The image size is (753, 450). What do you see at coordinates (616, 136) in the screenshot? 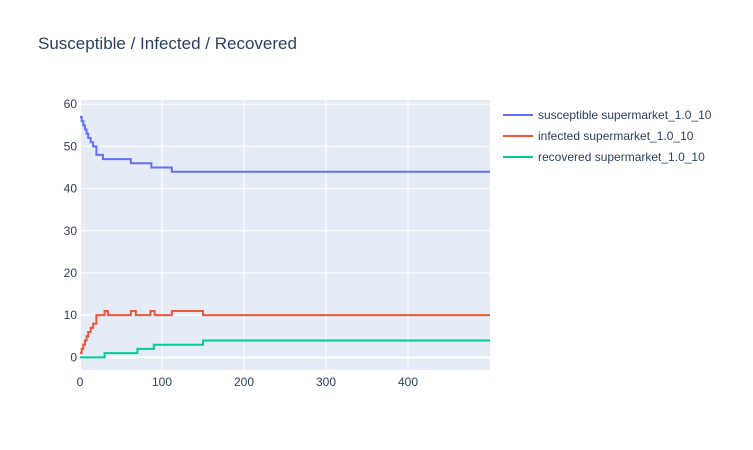
I see `legend-label: infected supermarket_1.0_10` at bounding box center [616, 136].